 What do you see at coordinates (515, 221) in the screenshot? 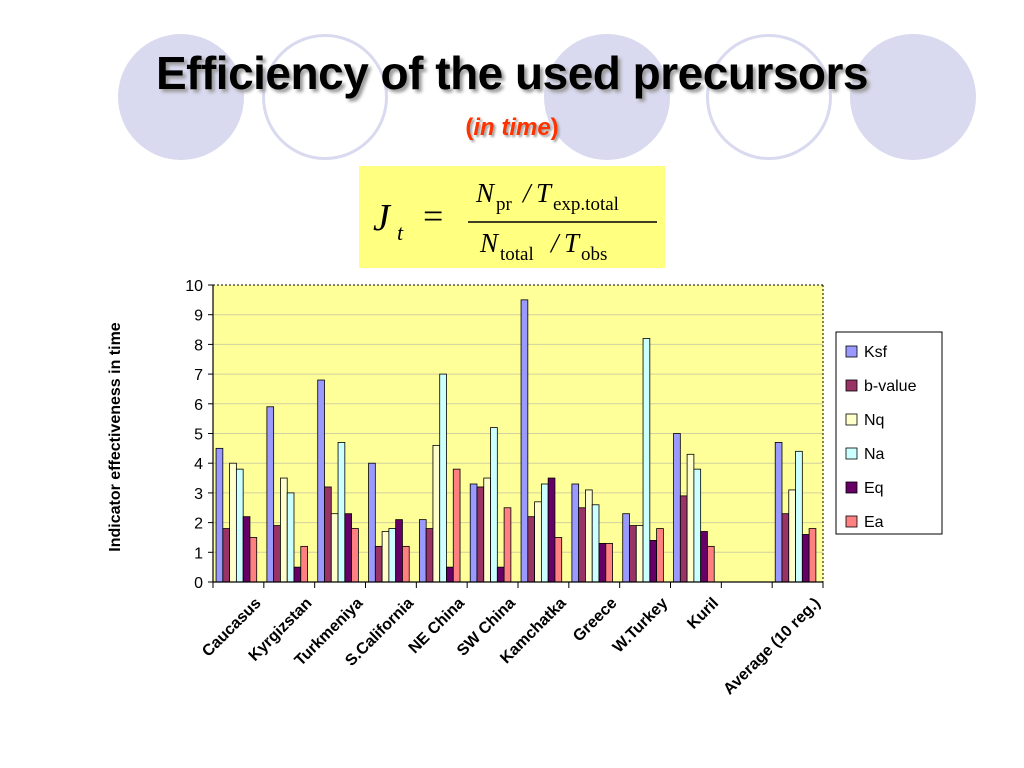
I see `formula: J t = N pr / T exp.total N total / T obs` at bounding box center [515, 221].